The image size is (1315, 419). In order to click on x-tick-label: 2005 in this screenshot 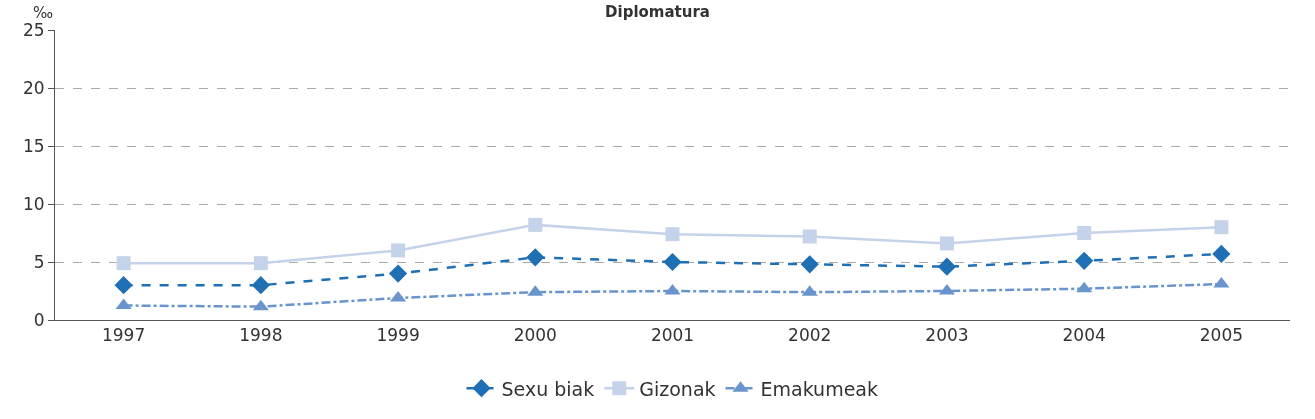, I will do `click(1221, 335)`.